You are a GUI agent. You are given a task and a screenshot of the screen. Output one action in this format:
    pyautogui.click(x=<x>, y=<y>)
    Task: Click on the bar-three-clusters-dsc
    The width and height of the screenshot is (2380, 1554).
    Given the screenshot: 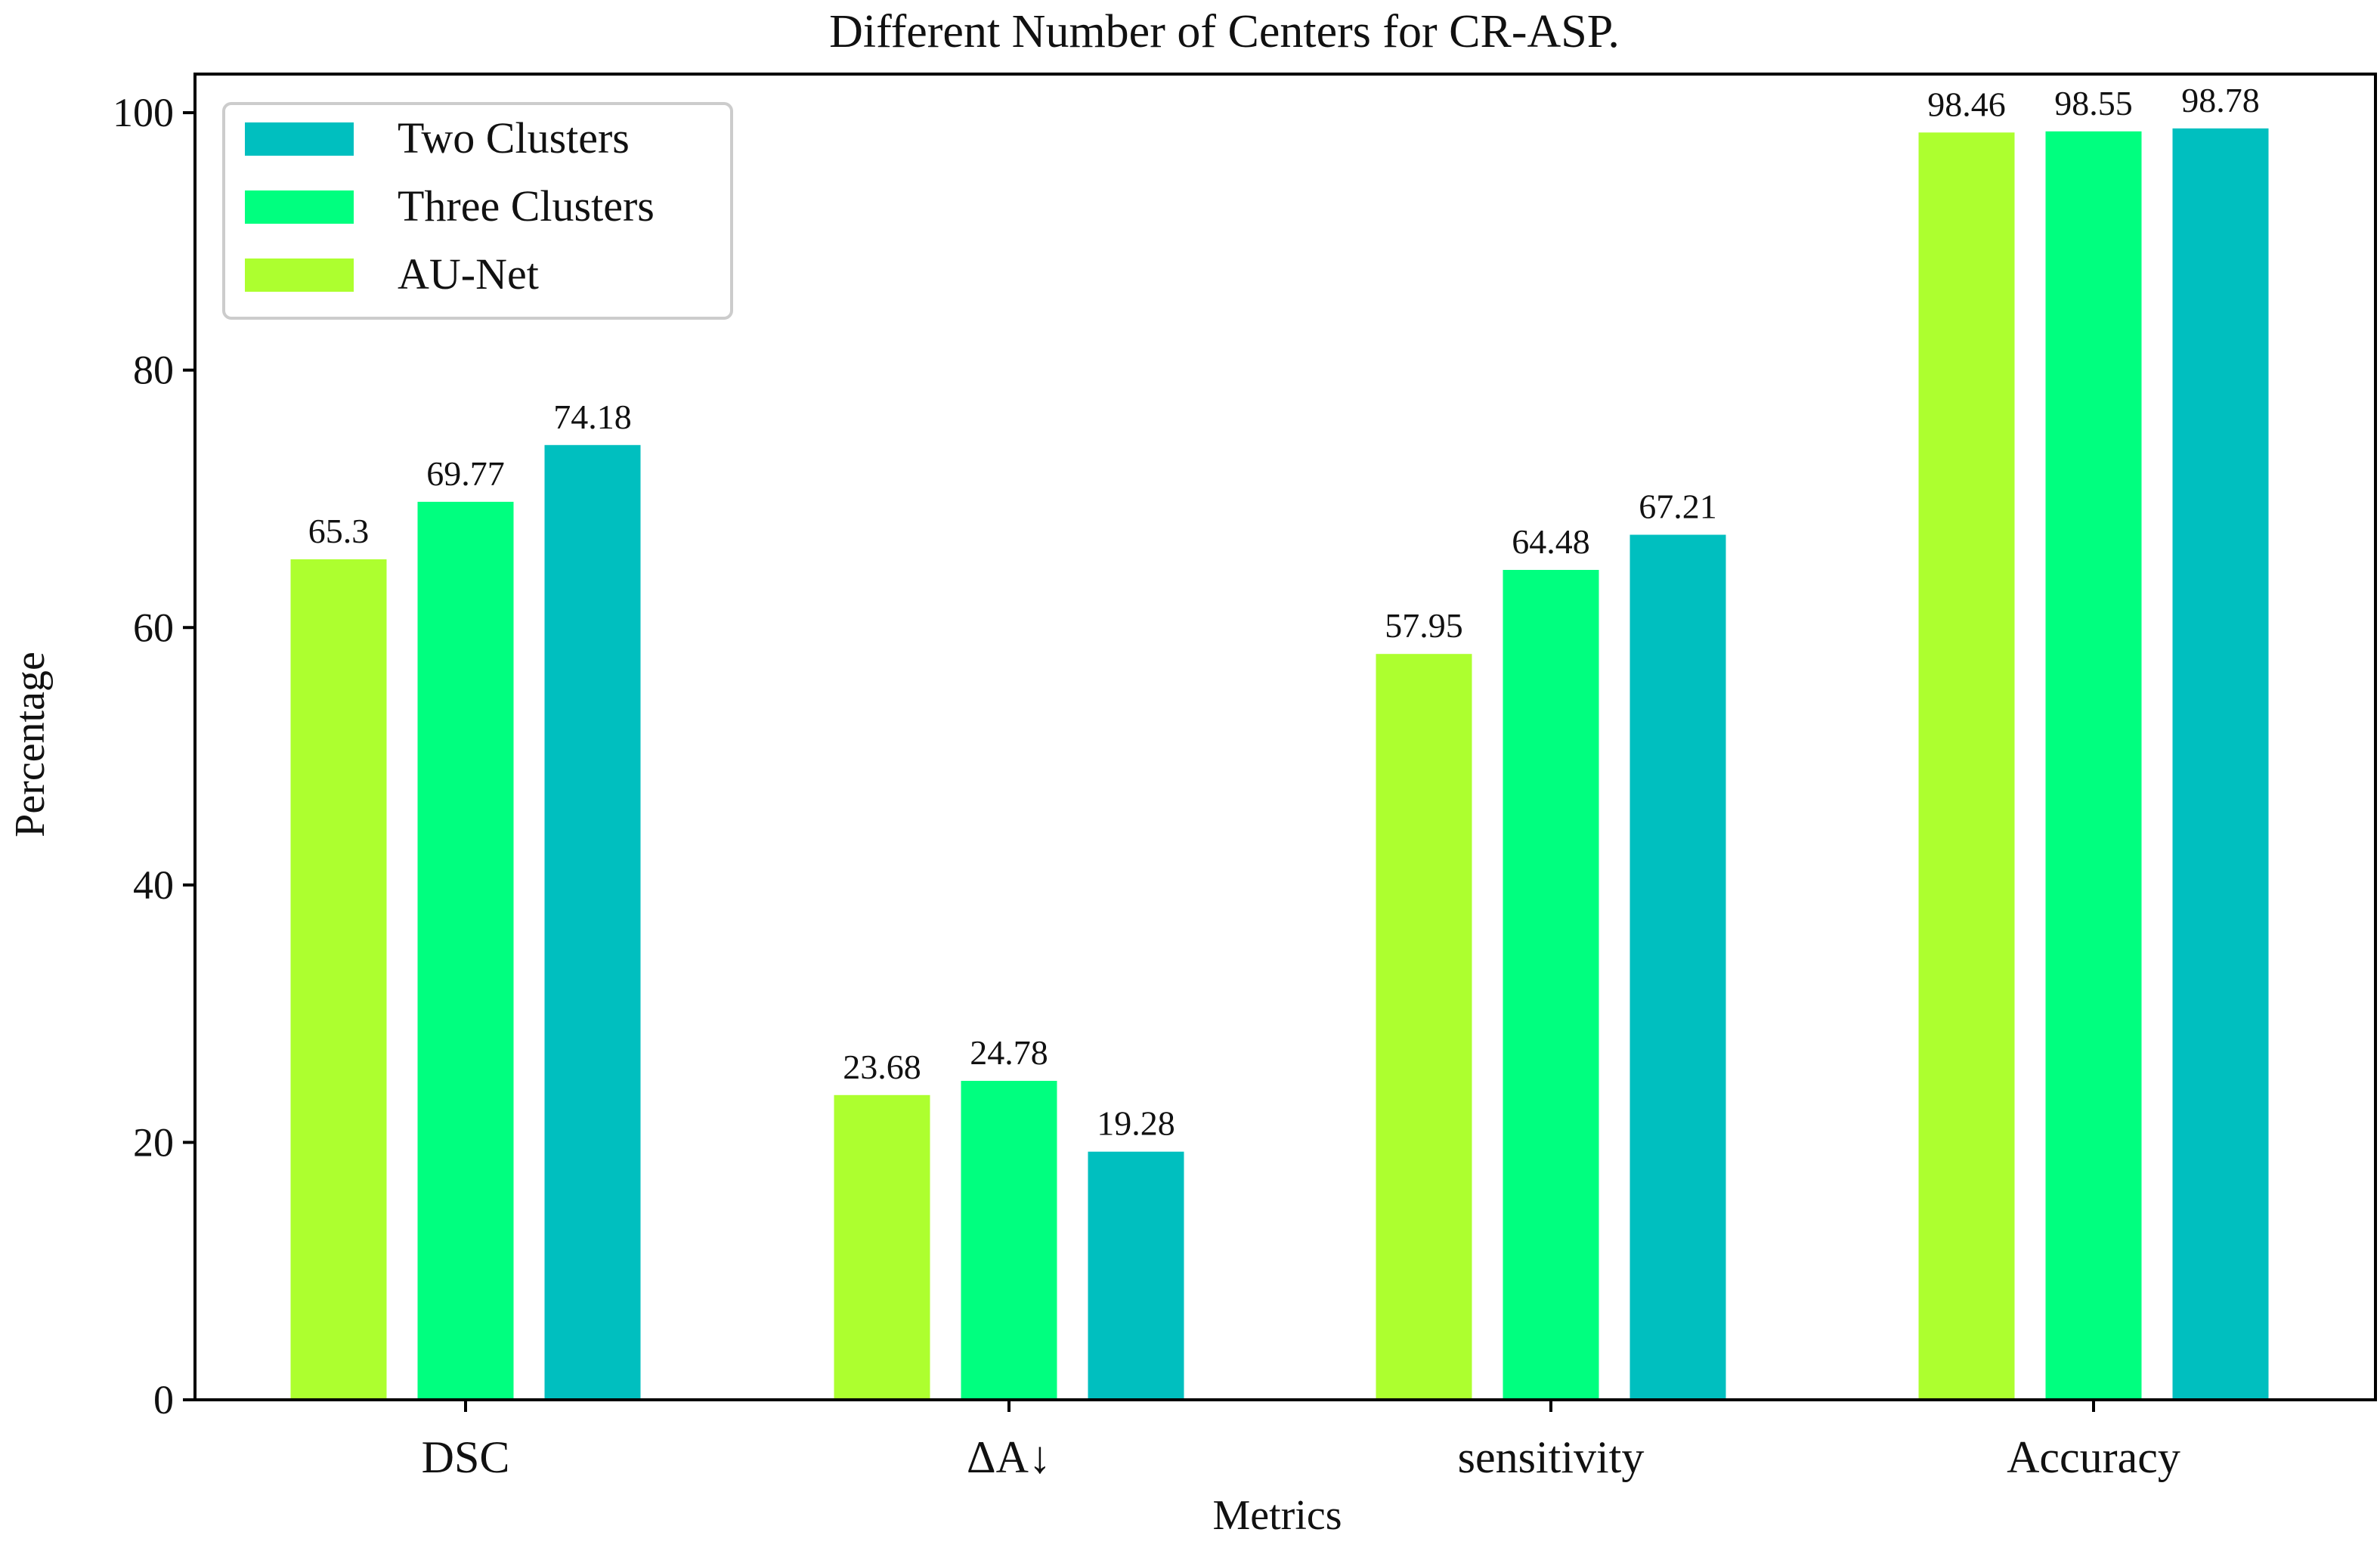 What is the action you would take?
    pyautogui.click(x=465, y=950)
    